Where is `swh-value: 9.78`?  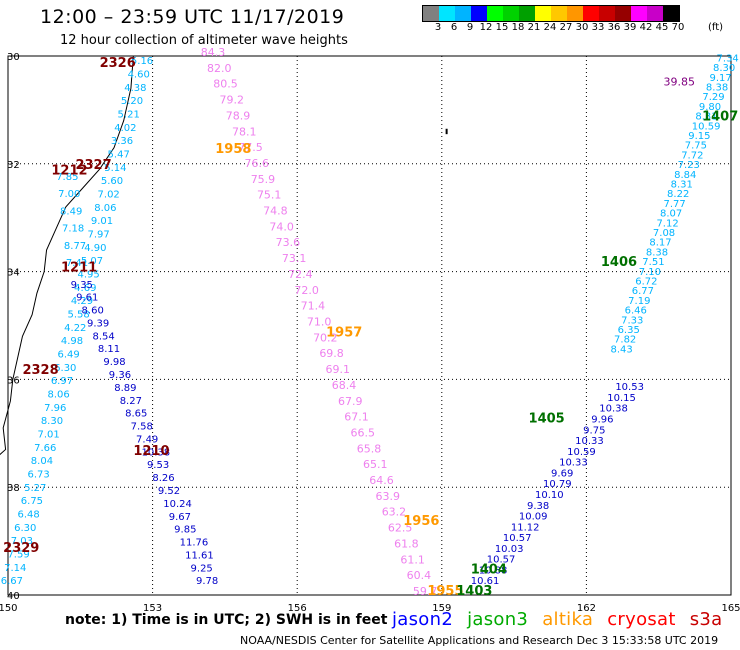
swh-value: 9.78 is located at coordinates (207, 581).